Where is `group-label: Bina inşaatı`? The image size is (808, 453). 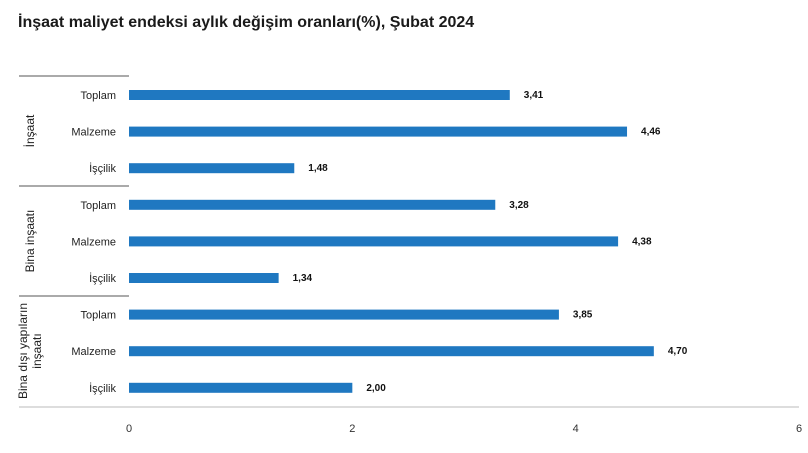 group-label: Bina inşaatı is located at coordinates (30, 241).